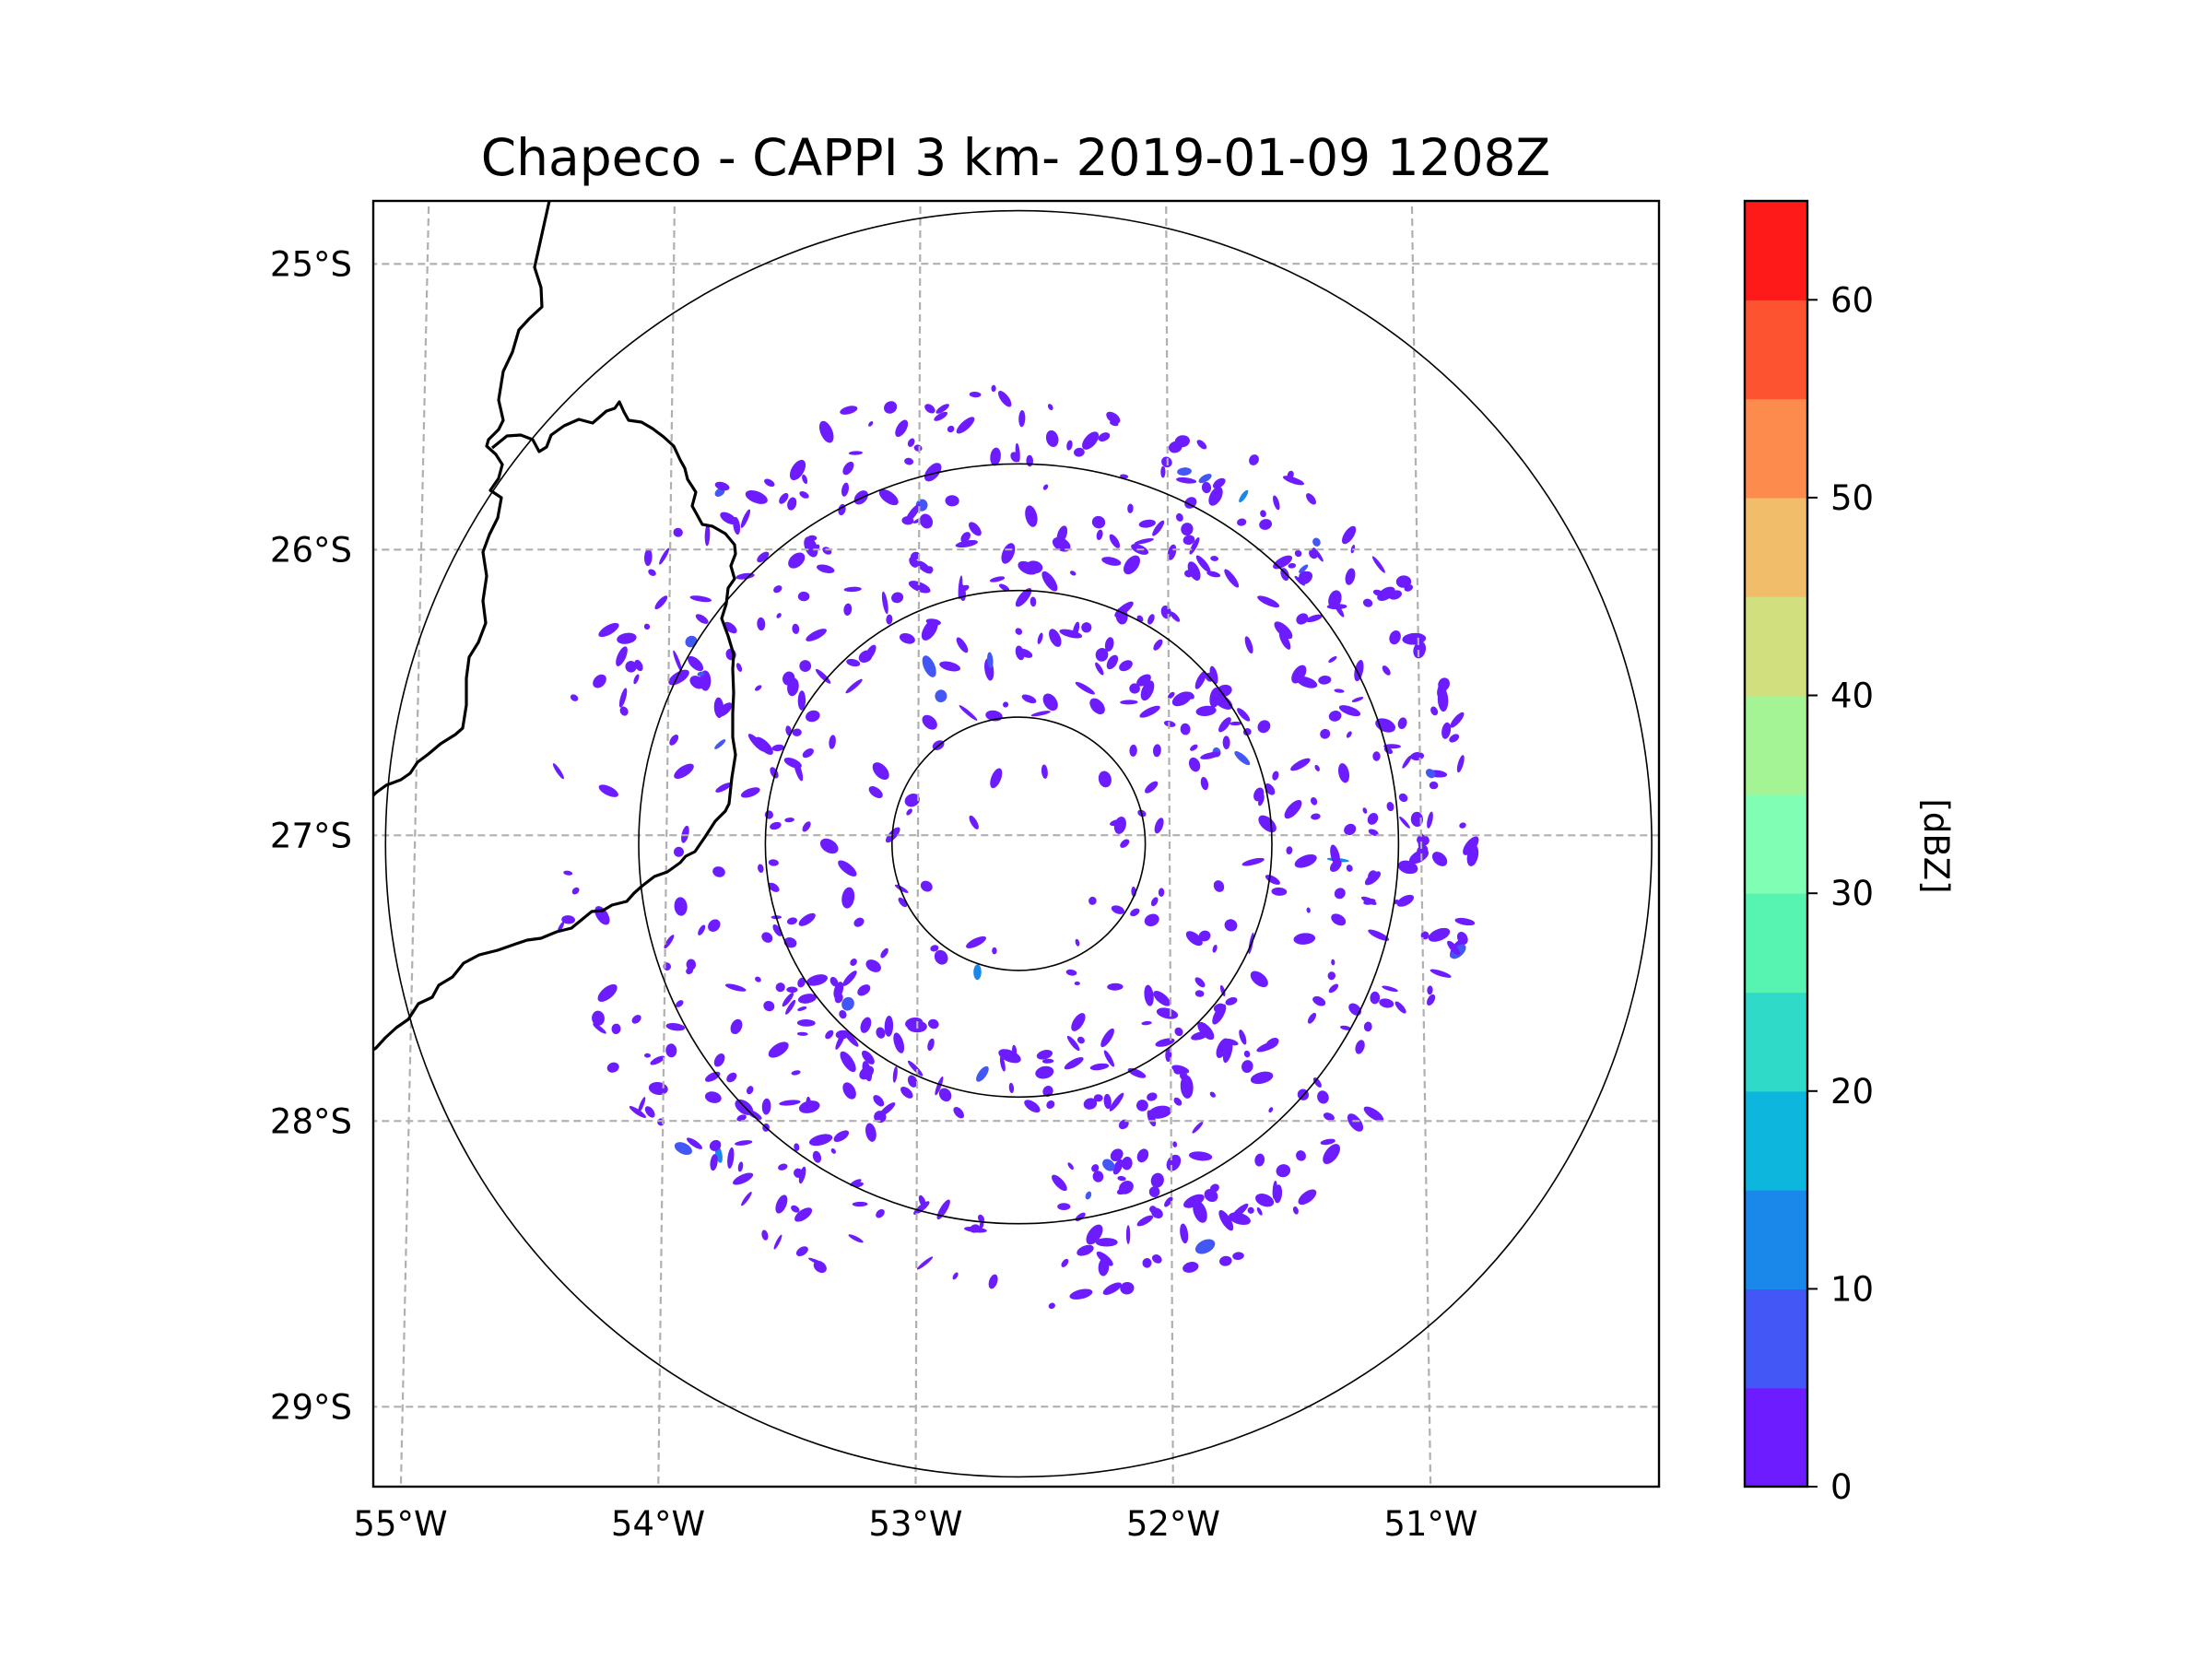 This screenshot has width=2212, height=1659. I want to click on colorbar-frame, so click(1776, 843).